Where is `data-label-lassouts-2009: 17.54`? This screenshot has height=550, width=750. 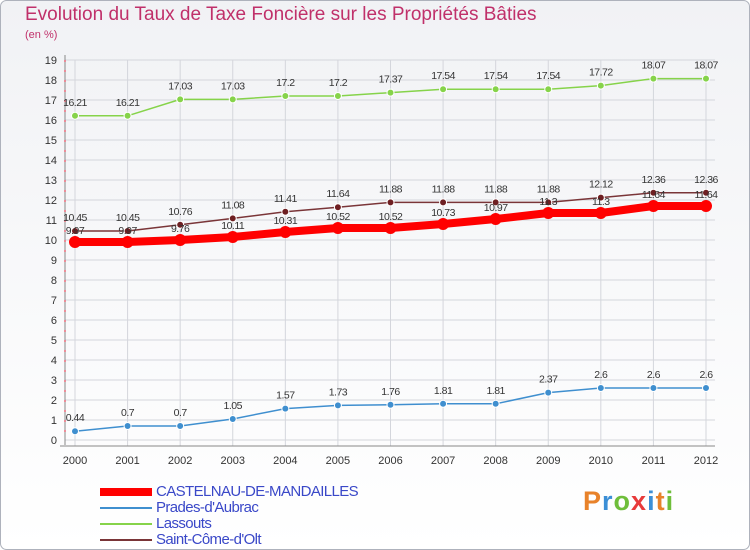
data-label-lassouts-2009: 17.54 is located at coordinates (548, 76).